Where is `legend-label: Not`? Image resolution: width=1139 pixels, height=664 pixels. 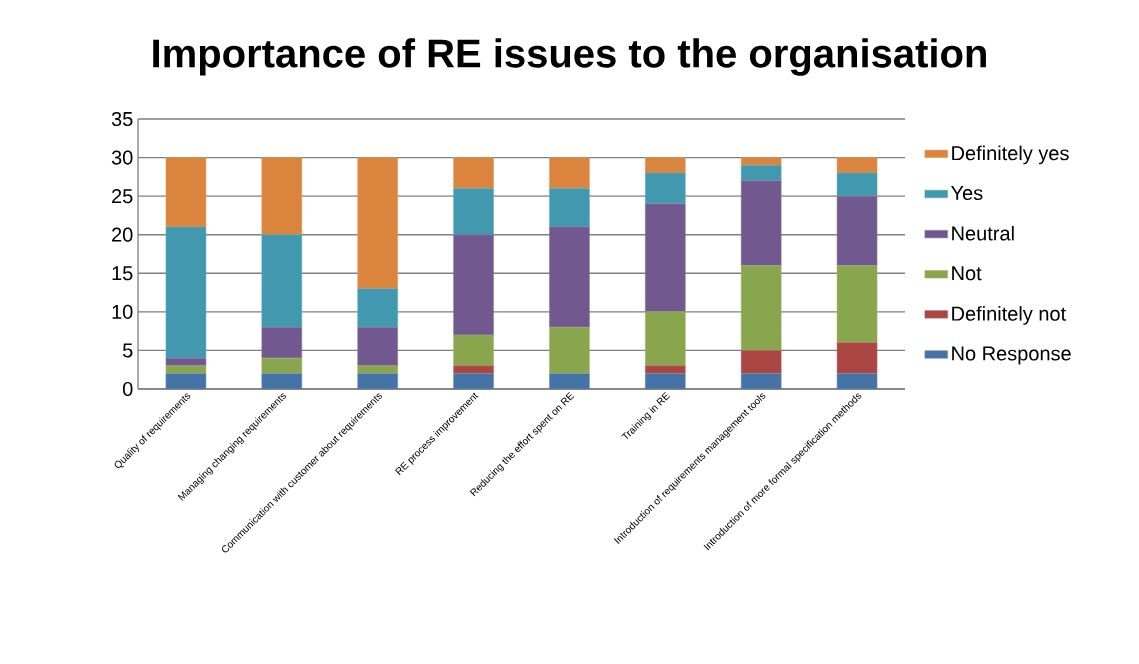 legend-label: Not is located at coordinates (967, 273).